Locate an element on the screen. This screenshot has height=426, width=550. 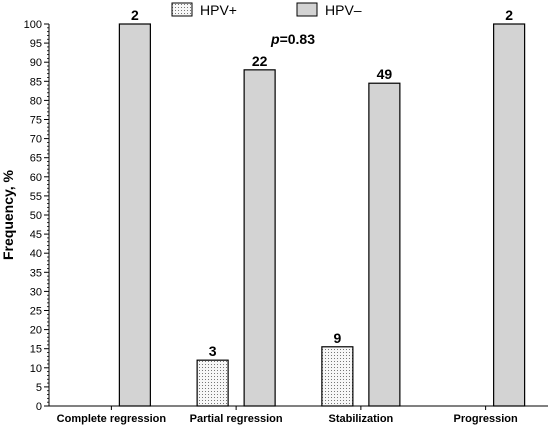
y-tick-label: 5 is located at coordinates (39, 388).